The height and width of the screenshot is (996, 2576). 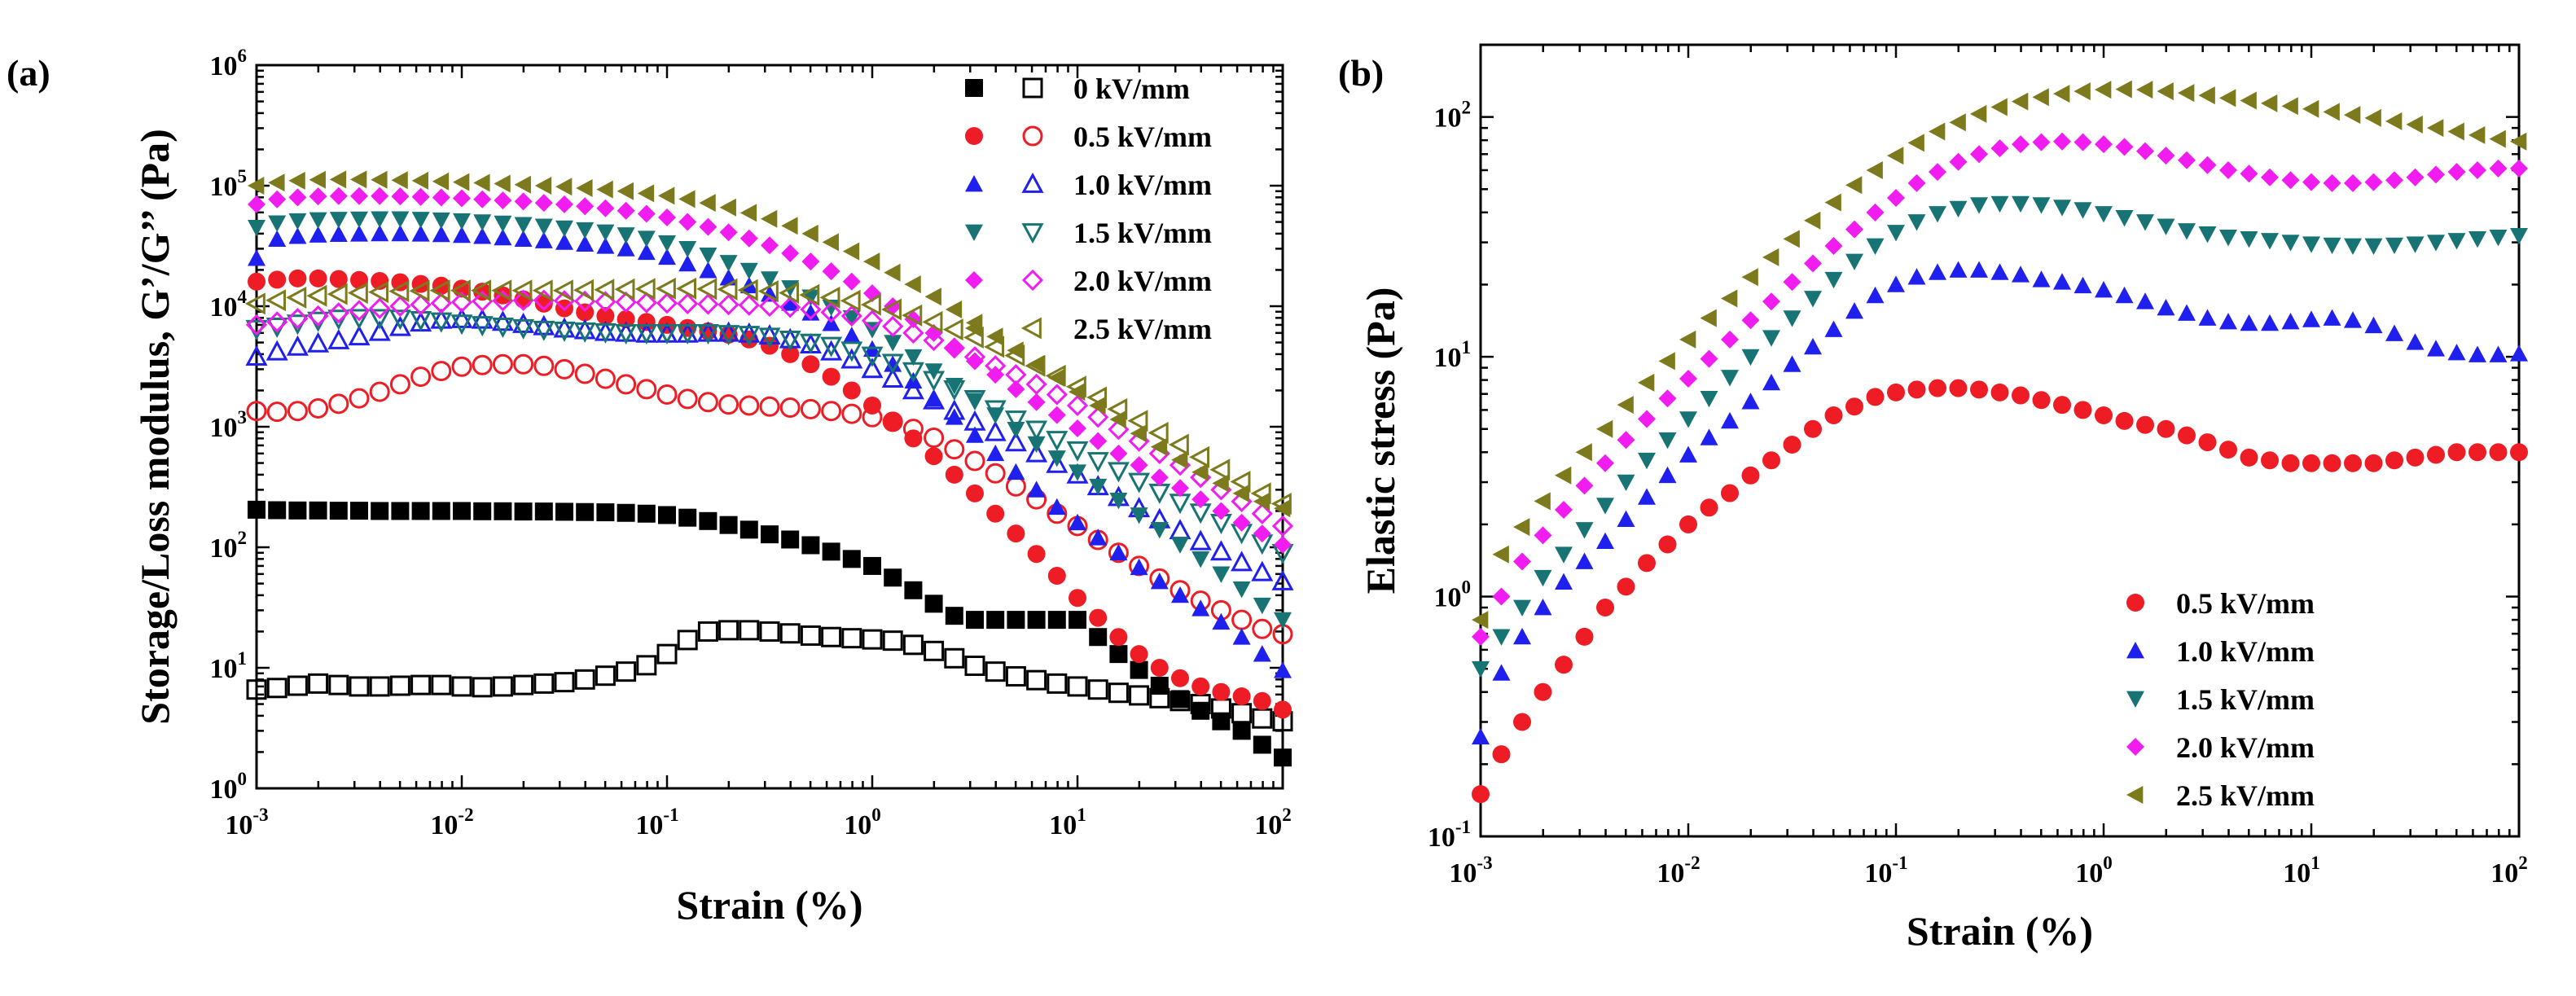 I want to click on x-tick-label: 101, so click(x=2301, y=871).